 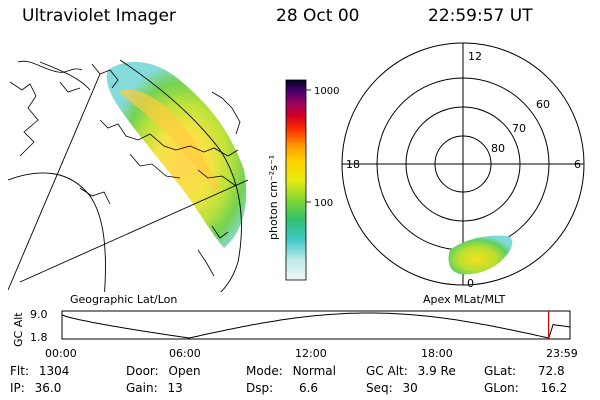 I want to click on time-label: 22:59:57 UT, so click(x=480, y=16).